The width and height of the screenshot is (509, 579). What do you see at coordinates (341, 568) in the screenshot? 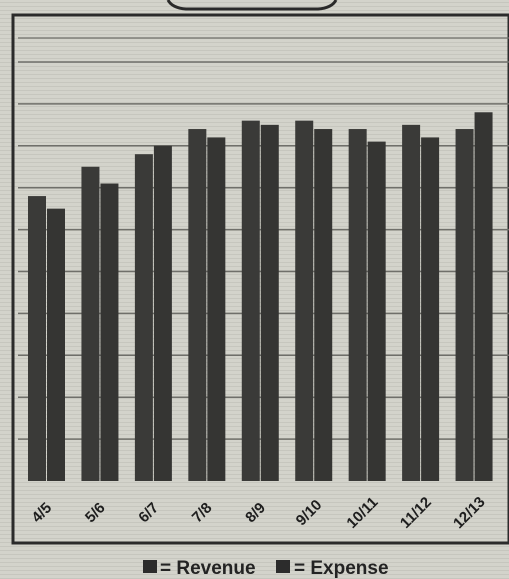
I see `legend-label-expense: = Expense` at bounding box center [341, 568].